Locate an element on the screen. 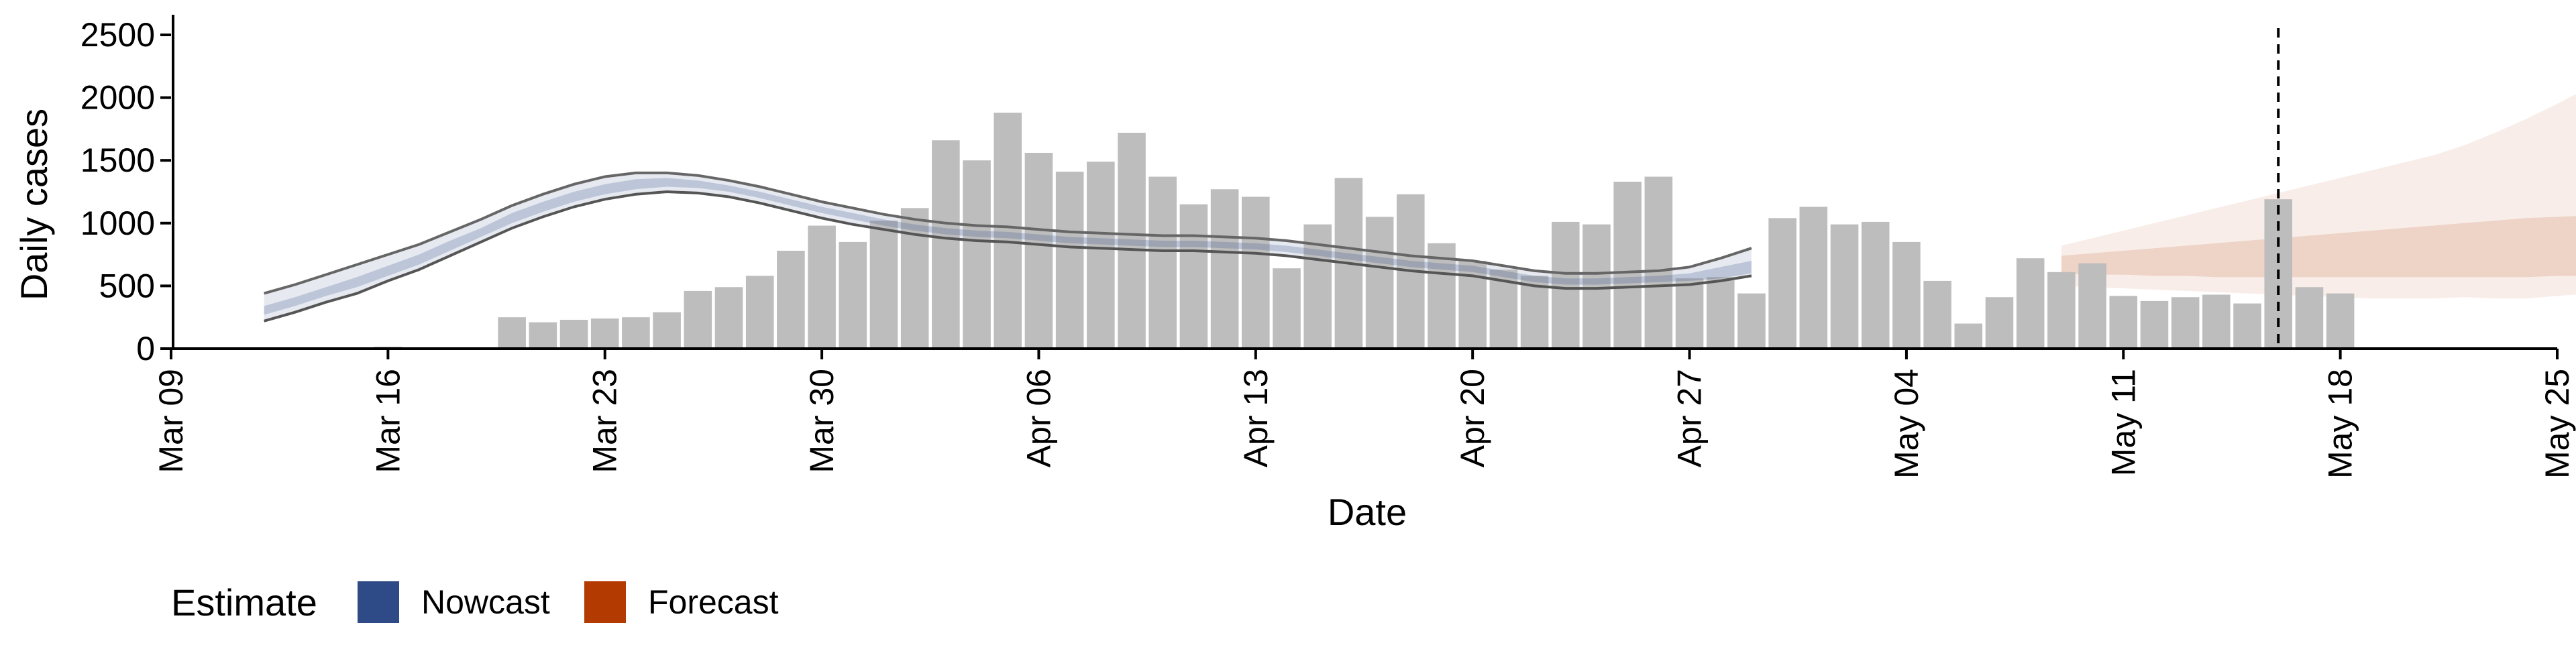  y-tick-label: 1000 is located at coordinates (117, 223).